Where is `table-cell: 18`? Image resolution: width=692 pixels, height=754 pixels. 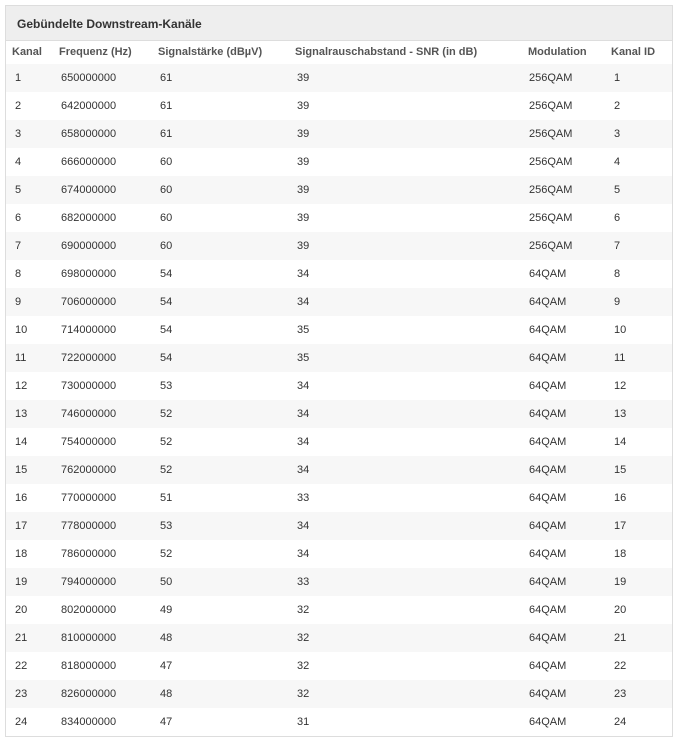 table-cell: 18 is located at coordinates (21, 554).